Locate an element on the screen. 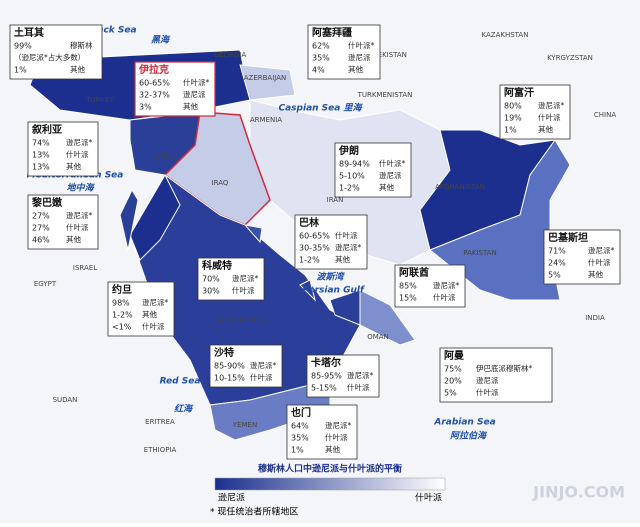  azerbaijan is located at coordinates (267, 82).